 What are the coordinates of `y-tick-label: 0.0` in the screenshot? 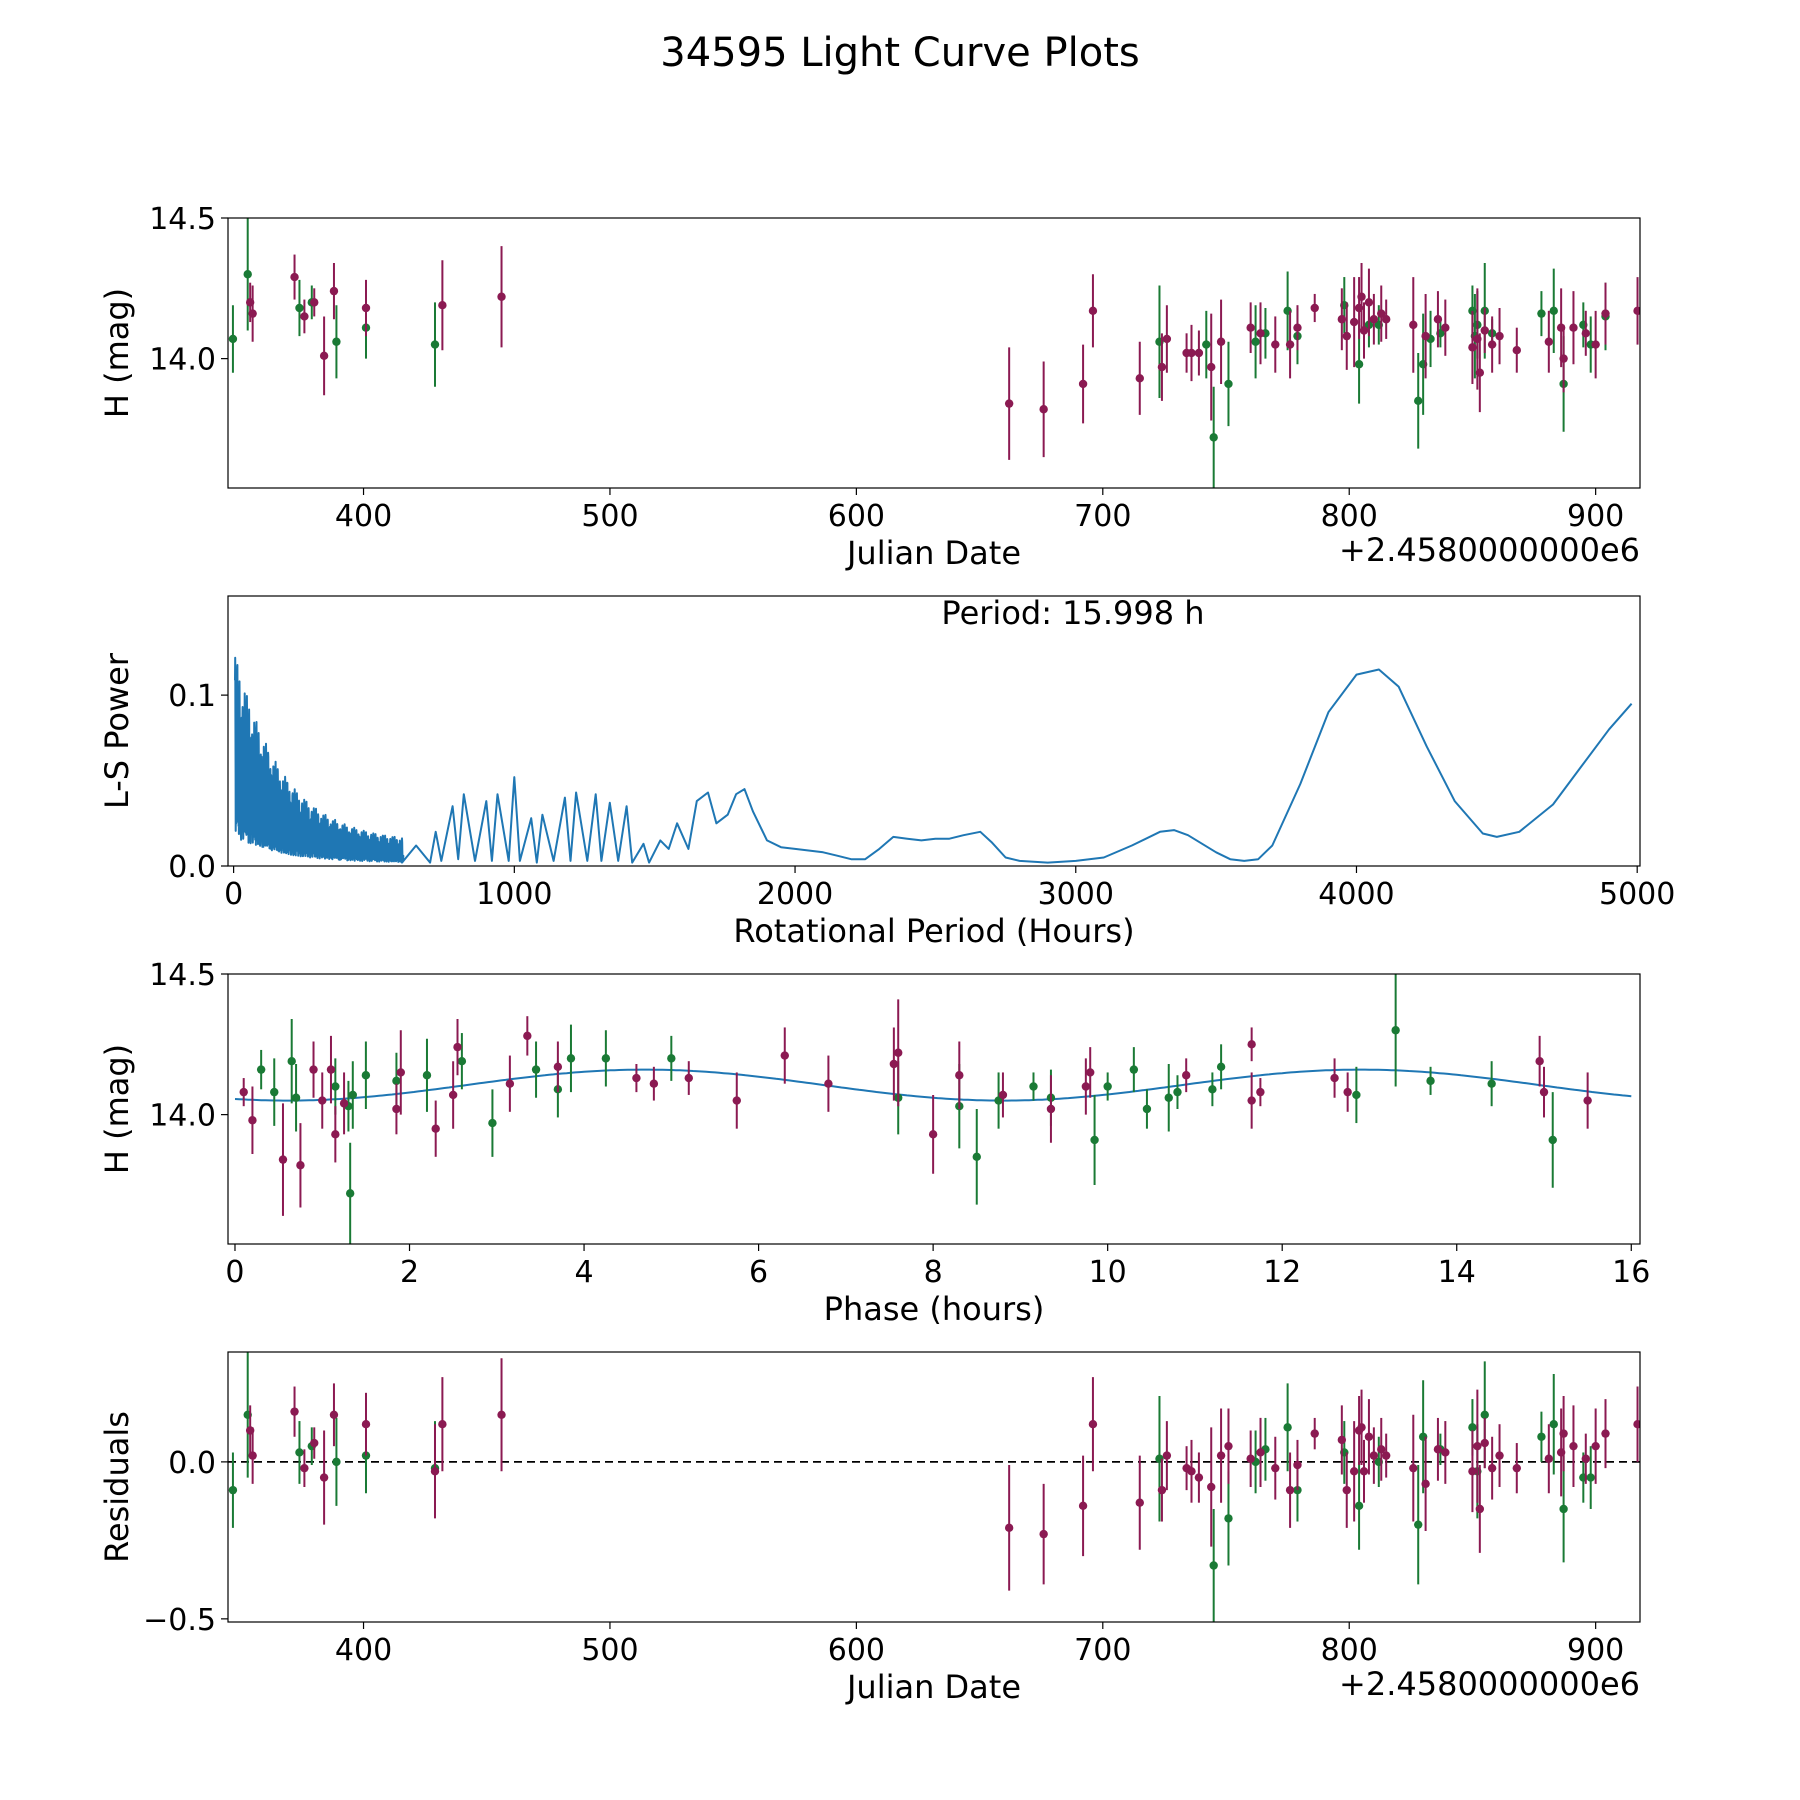 It's located at (192, 1463).